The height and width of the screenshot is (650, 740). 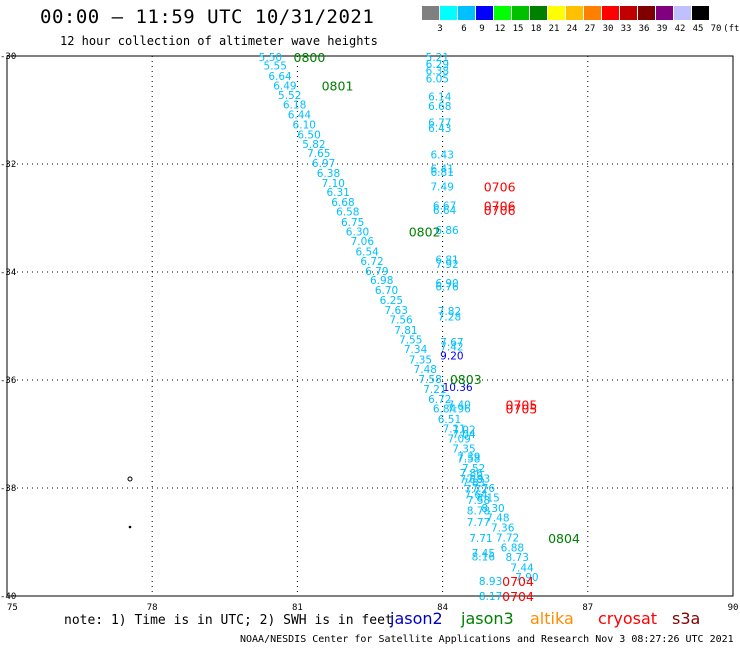 What do you see at coordinates (405, 331) in the screenshot?
I see `wave-height-value: 7.81` at bounding box center [405, 331].